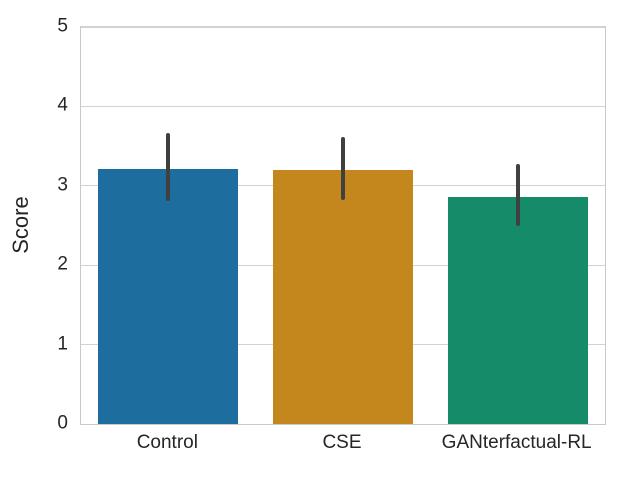  What do you see at coordinates (343, 168) in the screenshot?
I see `error-bar-cse` at bounding box center [343, 168].